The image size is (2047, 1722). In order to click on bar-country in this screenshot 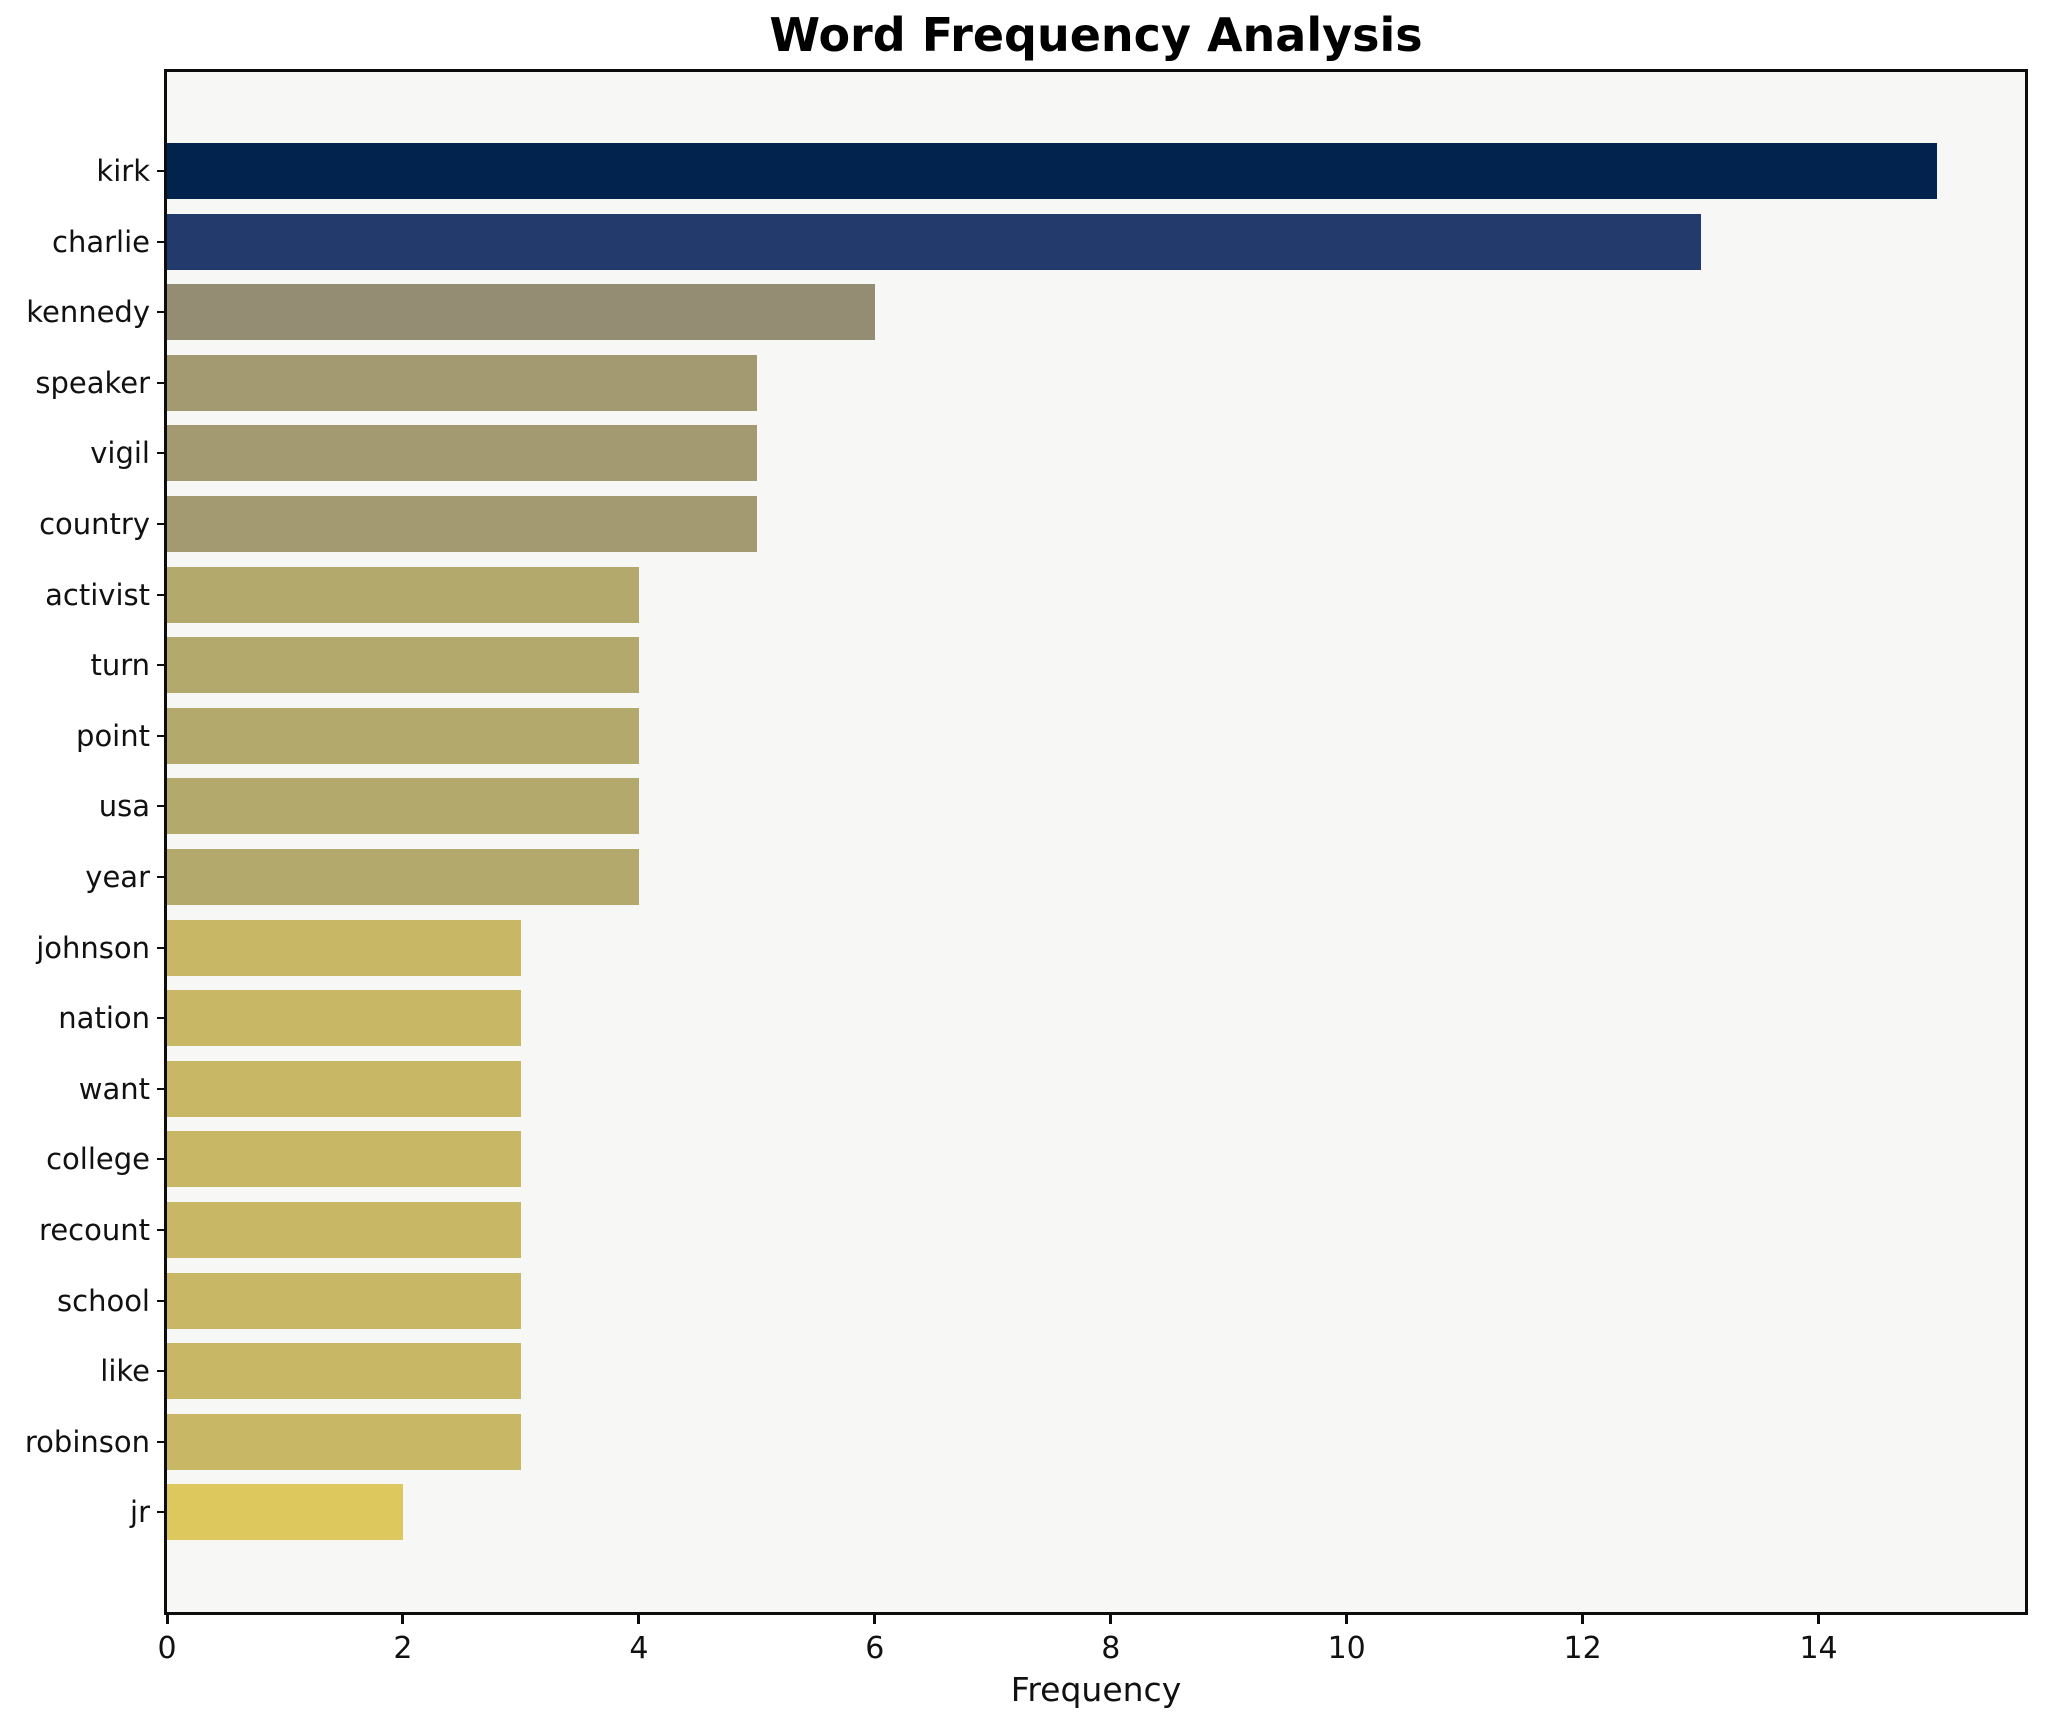, I will do `click(462, 524)`.